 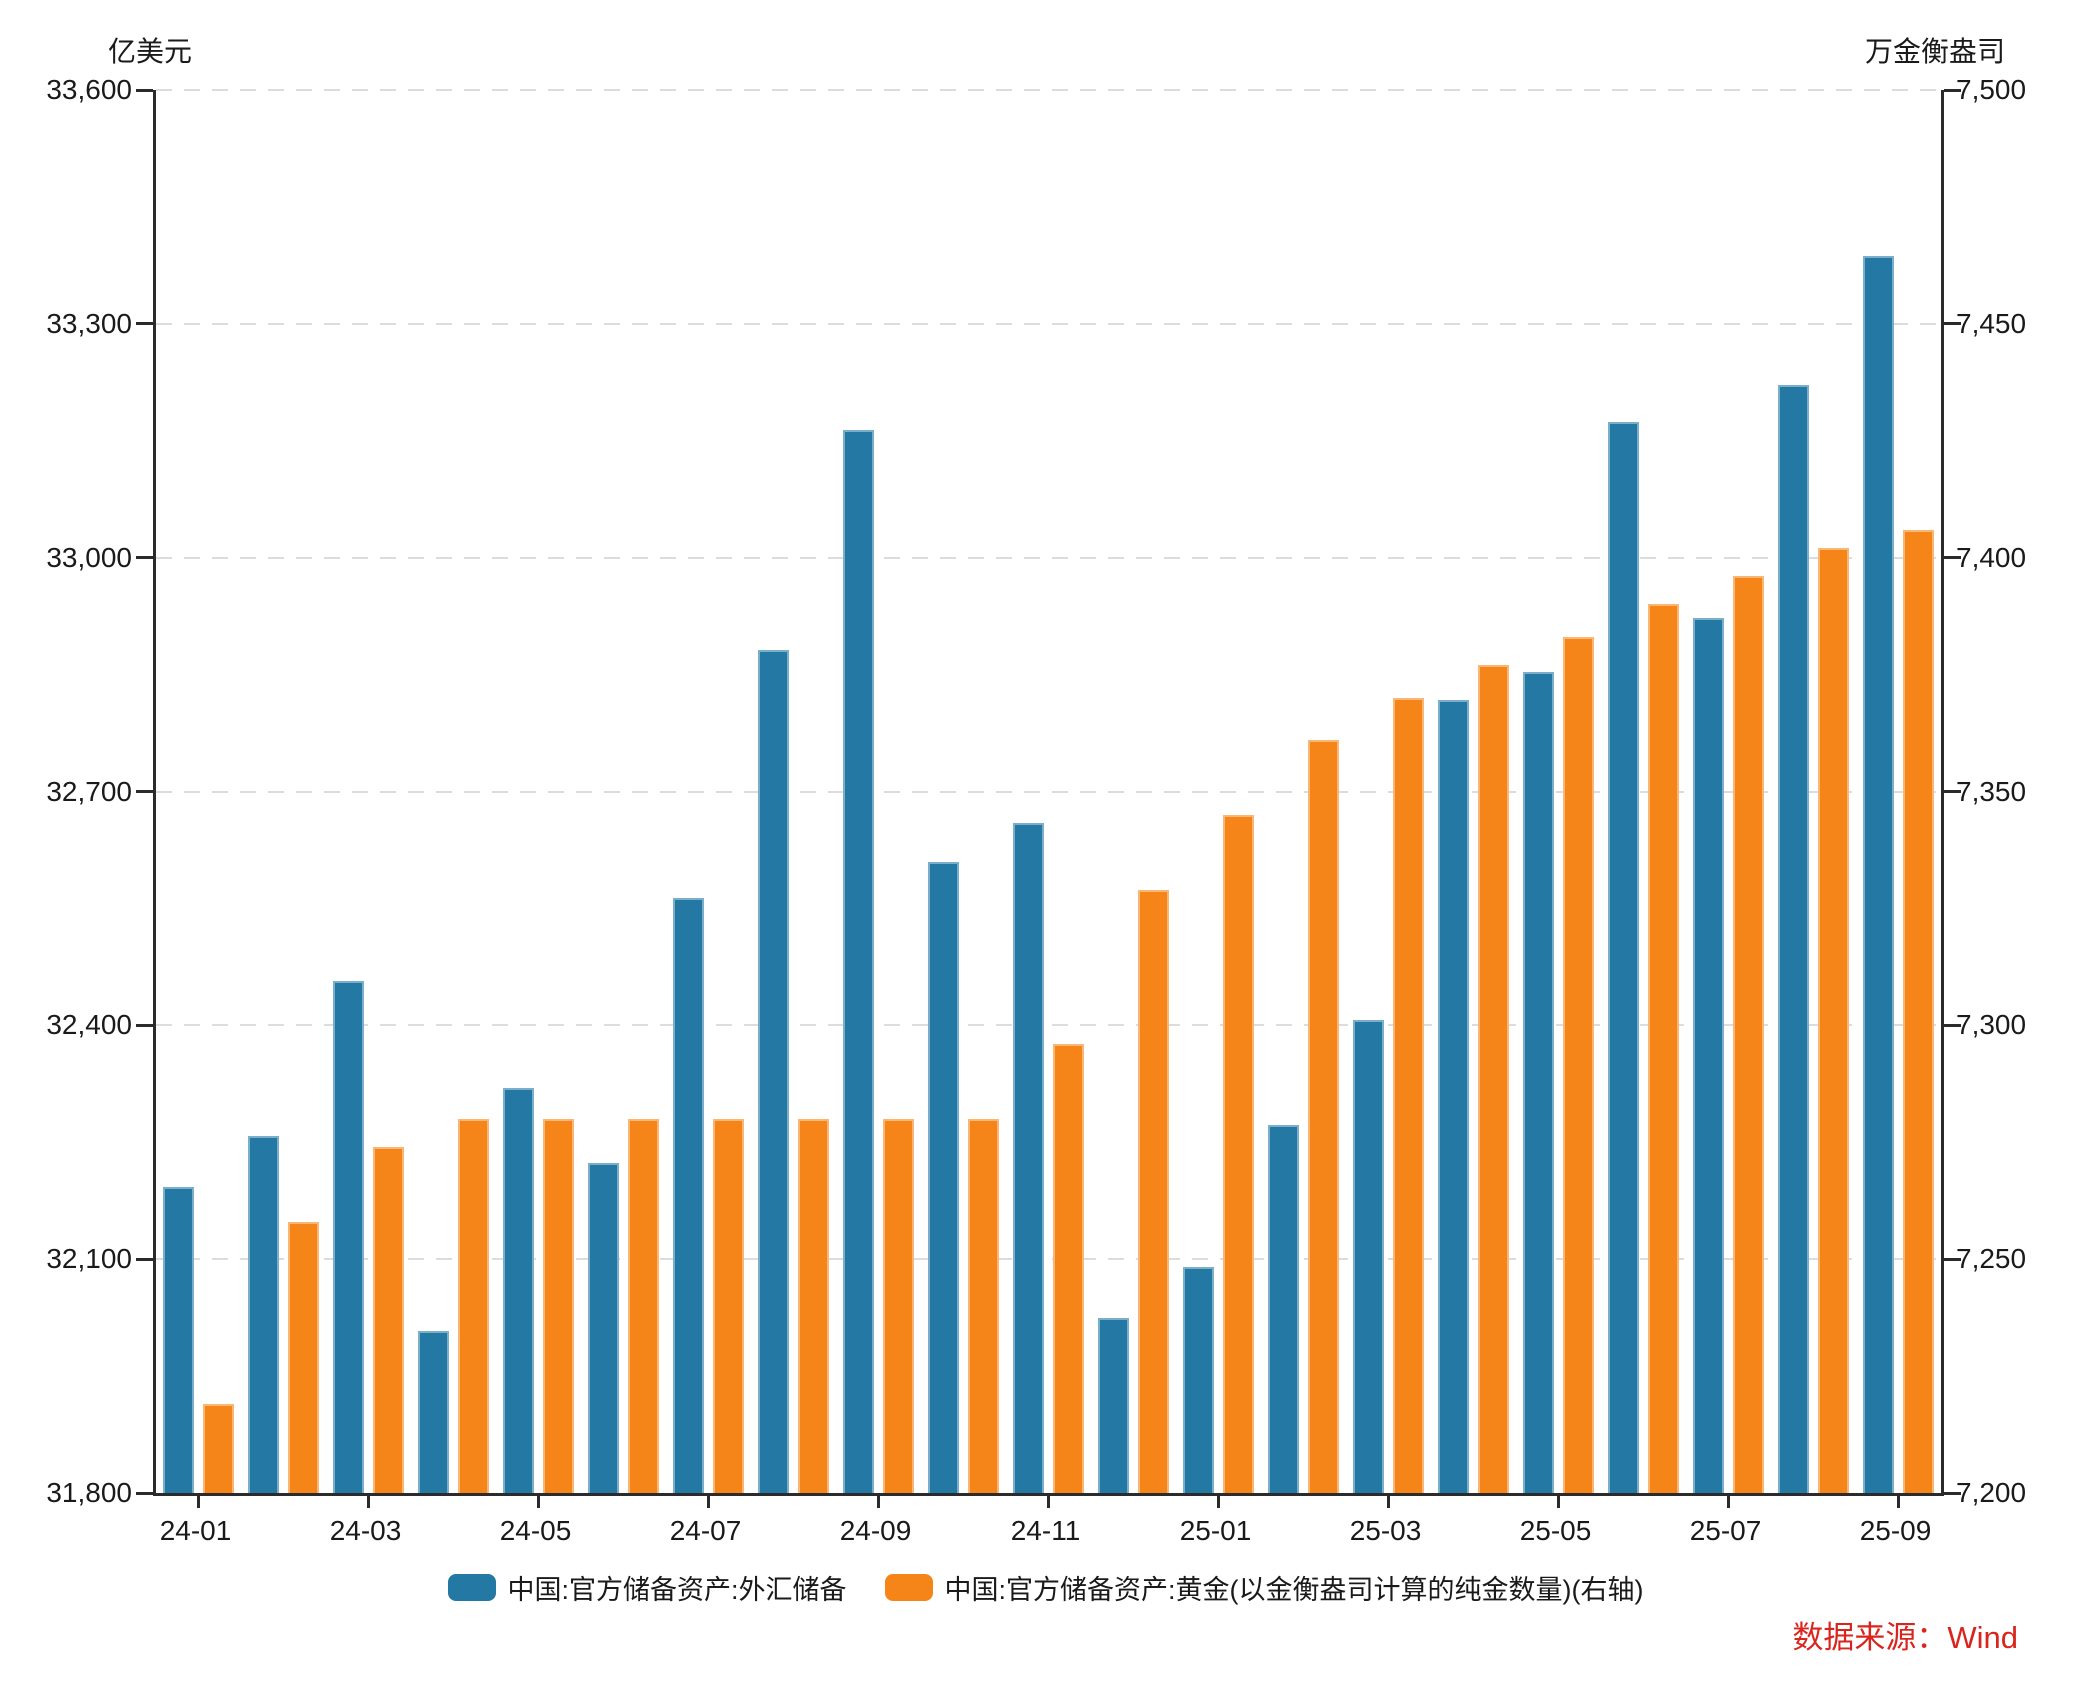 I want to click on right-axis-unit-label: 万金衡盎司, so click(x=1935, y=51).